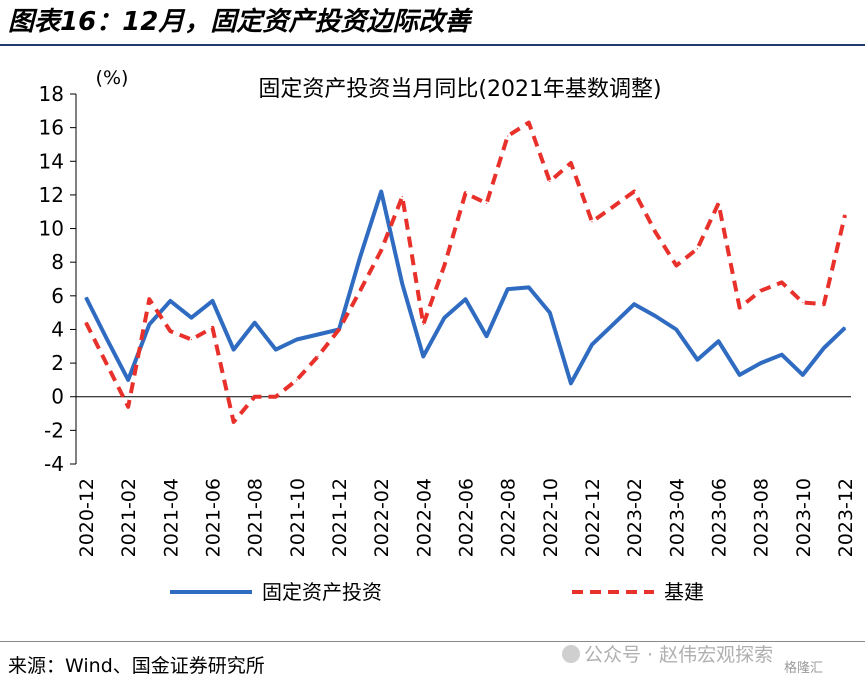 This screenshot has width=865, height=686. I want to click on y-tick-label: 10, so click(51, 229).